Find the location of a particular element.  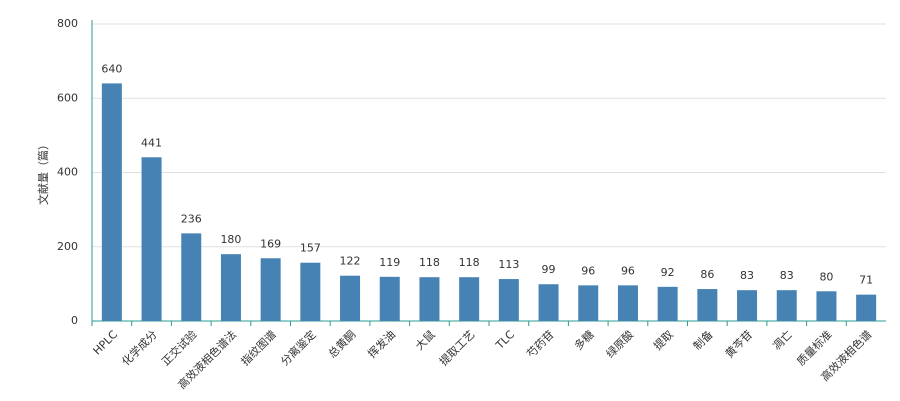

y-tick-label: 600 is located at coordinates (67, 97).